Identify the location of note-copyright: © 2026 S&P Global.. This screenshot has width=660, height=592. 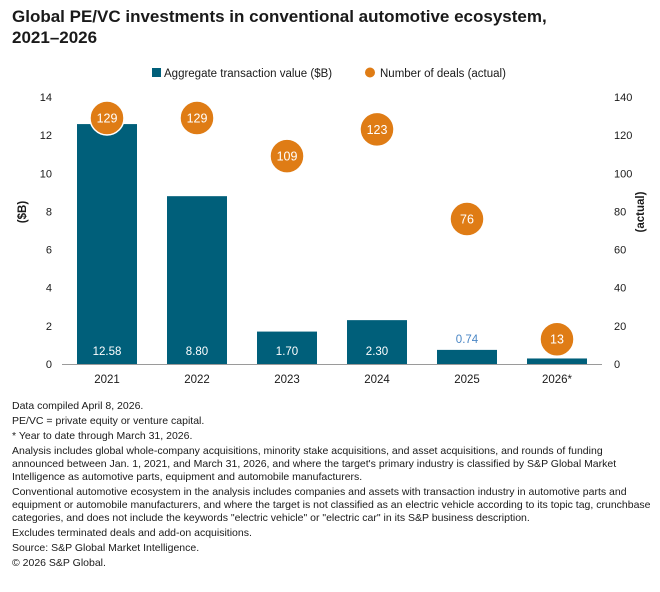
(59, 563).